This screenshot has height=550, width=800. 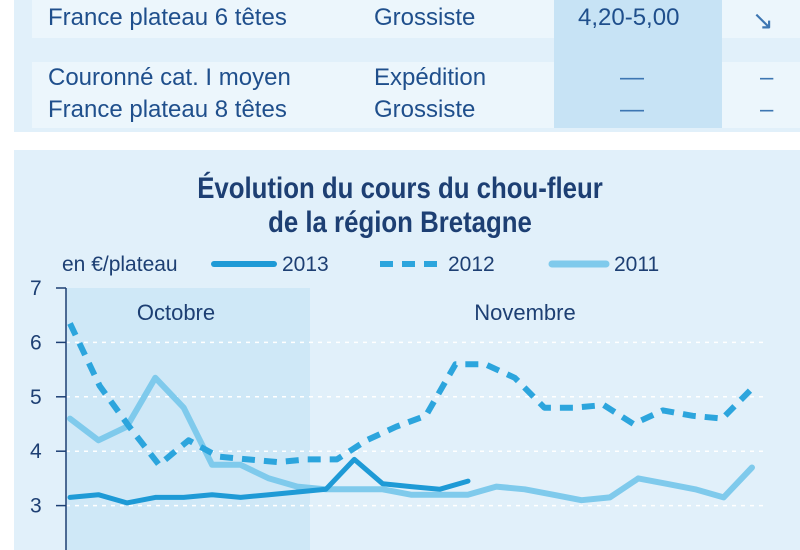 I want to click on y-tick-label: 7, so click(x=36, y=288).